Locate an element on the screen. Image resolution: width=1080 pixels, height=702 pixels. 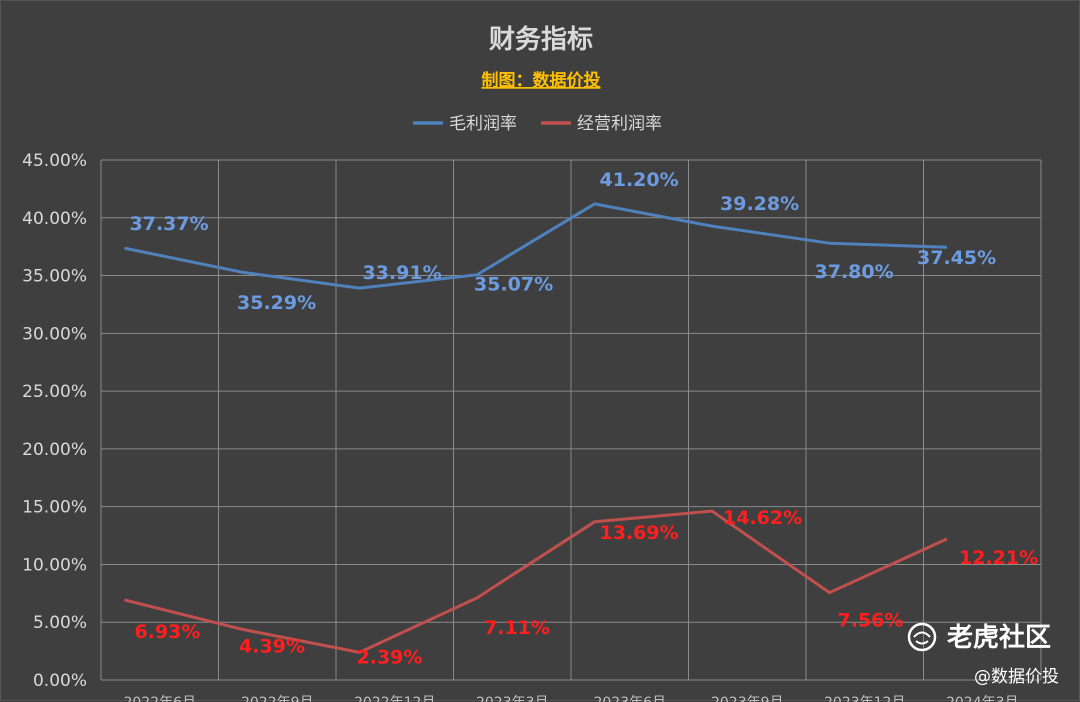
data-label: 7.56% is located at coordinates (871, 621).